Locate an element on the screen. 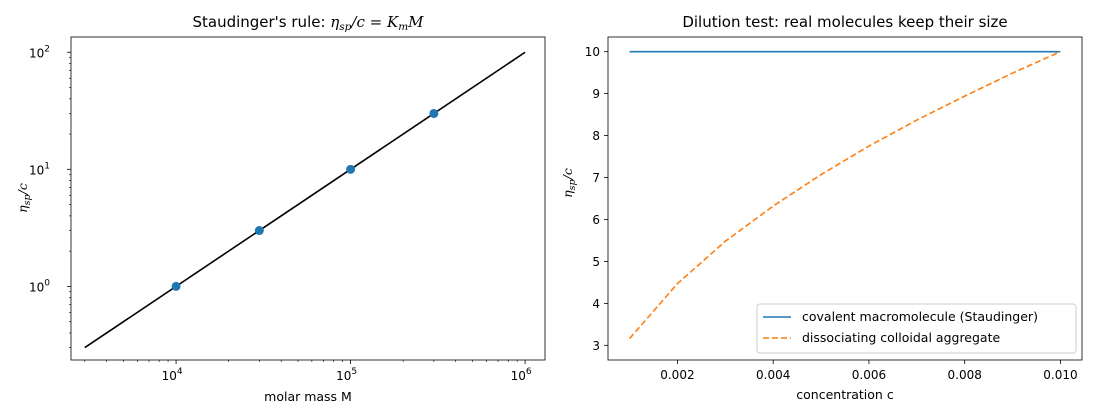  right-x-tick-label: 0.006 is located at coordinates (869, 375).